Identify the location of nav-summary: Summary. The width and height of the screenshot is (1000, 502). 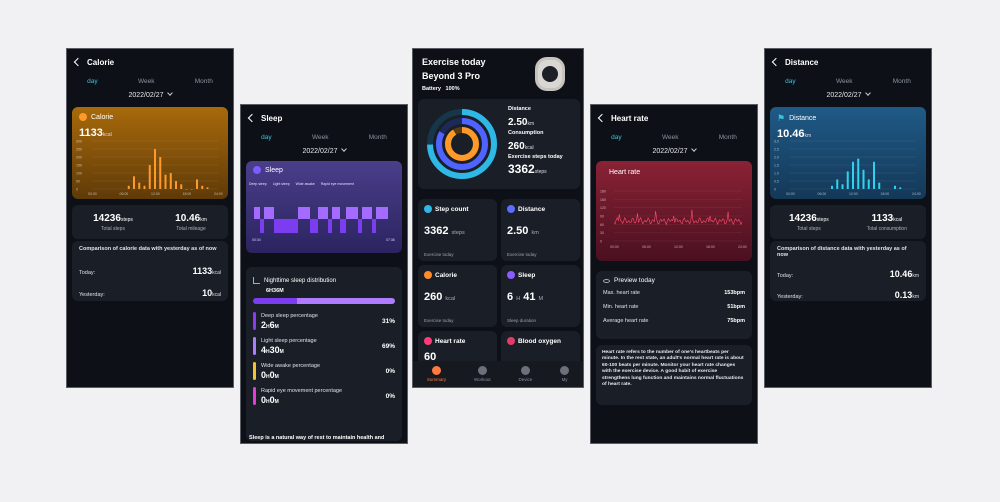
(436, 374).